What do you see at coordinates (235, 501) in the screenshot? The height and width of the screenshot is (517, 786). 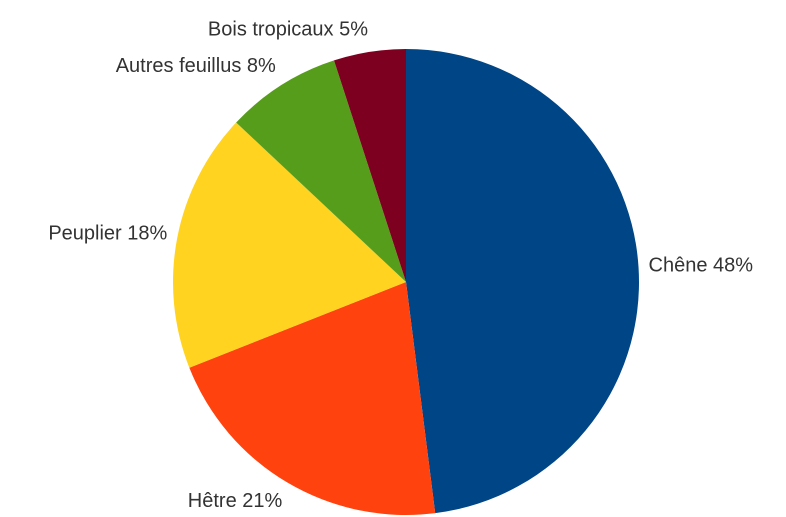 I see `slice-label: Hêtre 21%` at bounding box center [235, 501].